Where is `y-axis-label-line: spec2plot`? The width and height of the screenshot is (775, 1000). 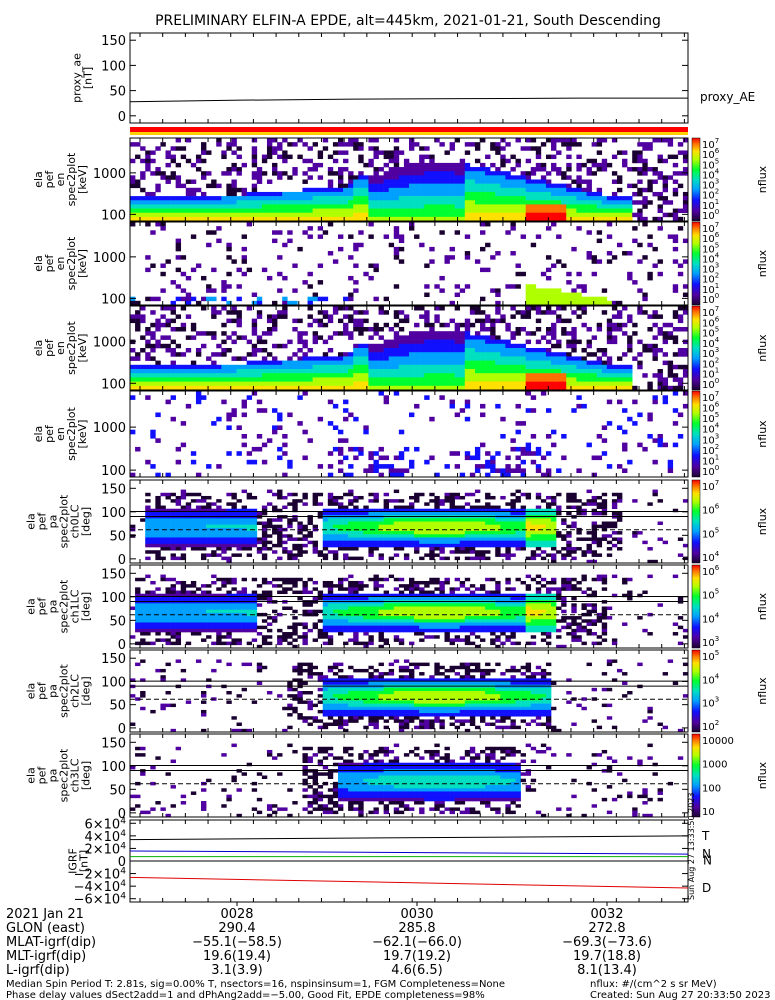 y-axis-label-line: spec2plot is located at coordinates (71, 179).